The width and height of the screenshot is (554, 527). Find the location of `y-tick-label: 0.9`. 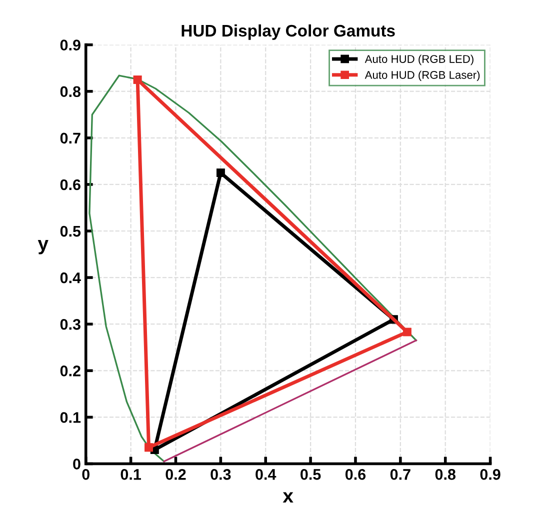

y-tick-label: 0.9 is located at coordinates (70, 45).